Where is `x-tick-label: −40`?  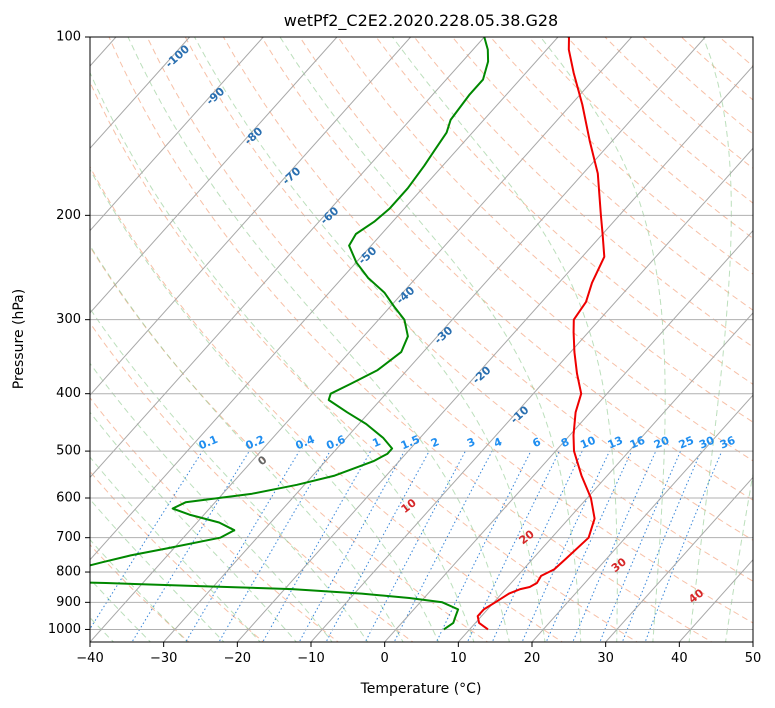
x-tick-label: −40 is located at coordinates (89, 658).